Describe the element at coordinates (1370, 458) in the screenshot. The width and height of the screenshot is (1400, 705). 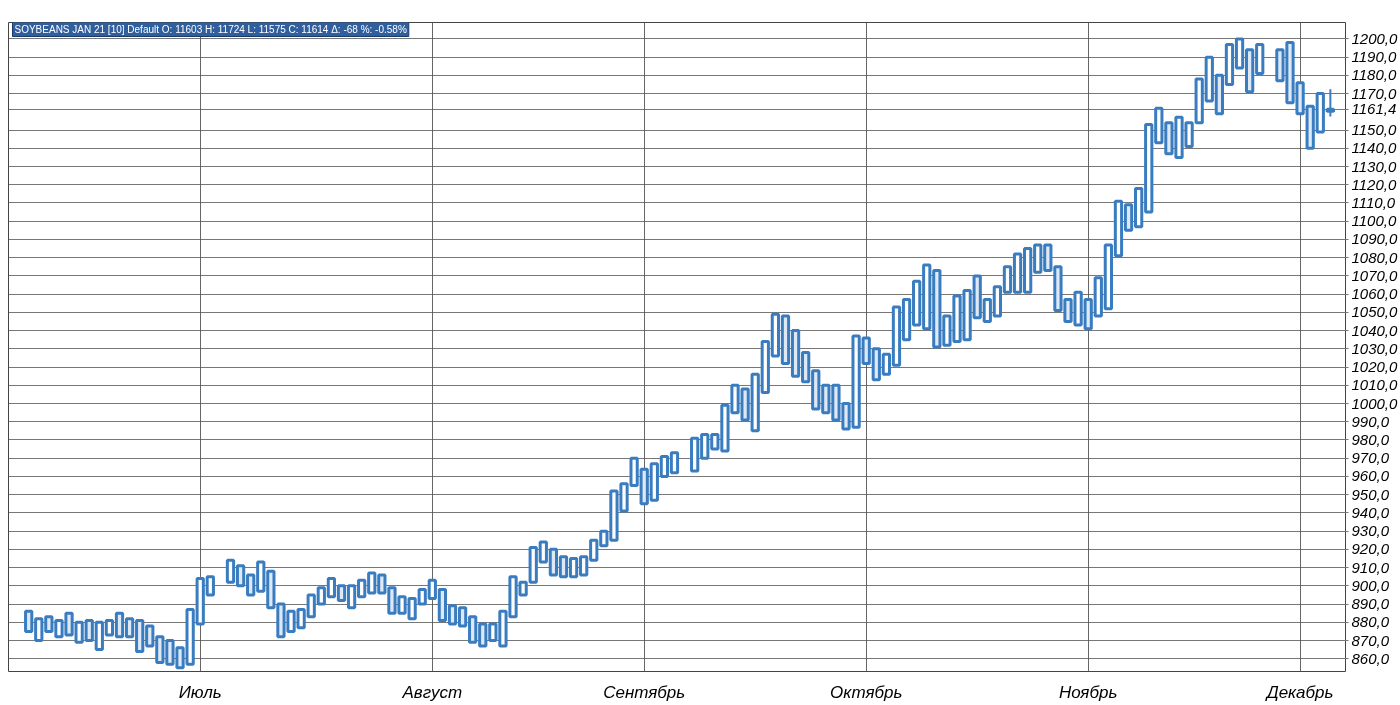
I see `y-tick-label: 970,0` at that location.